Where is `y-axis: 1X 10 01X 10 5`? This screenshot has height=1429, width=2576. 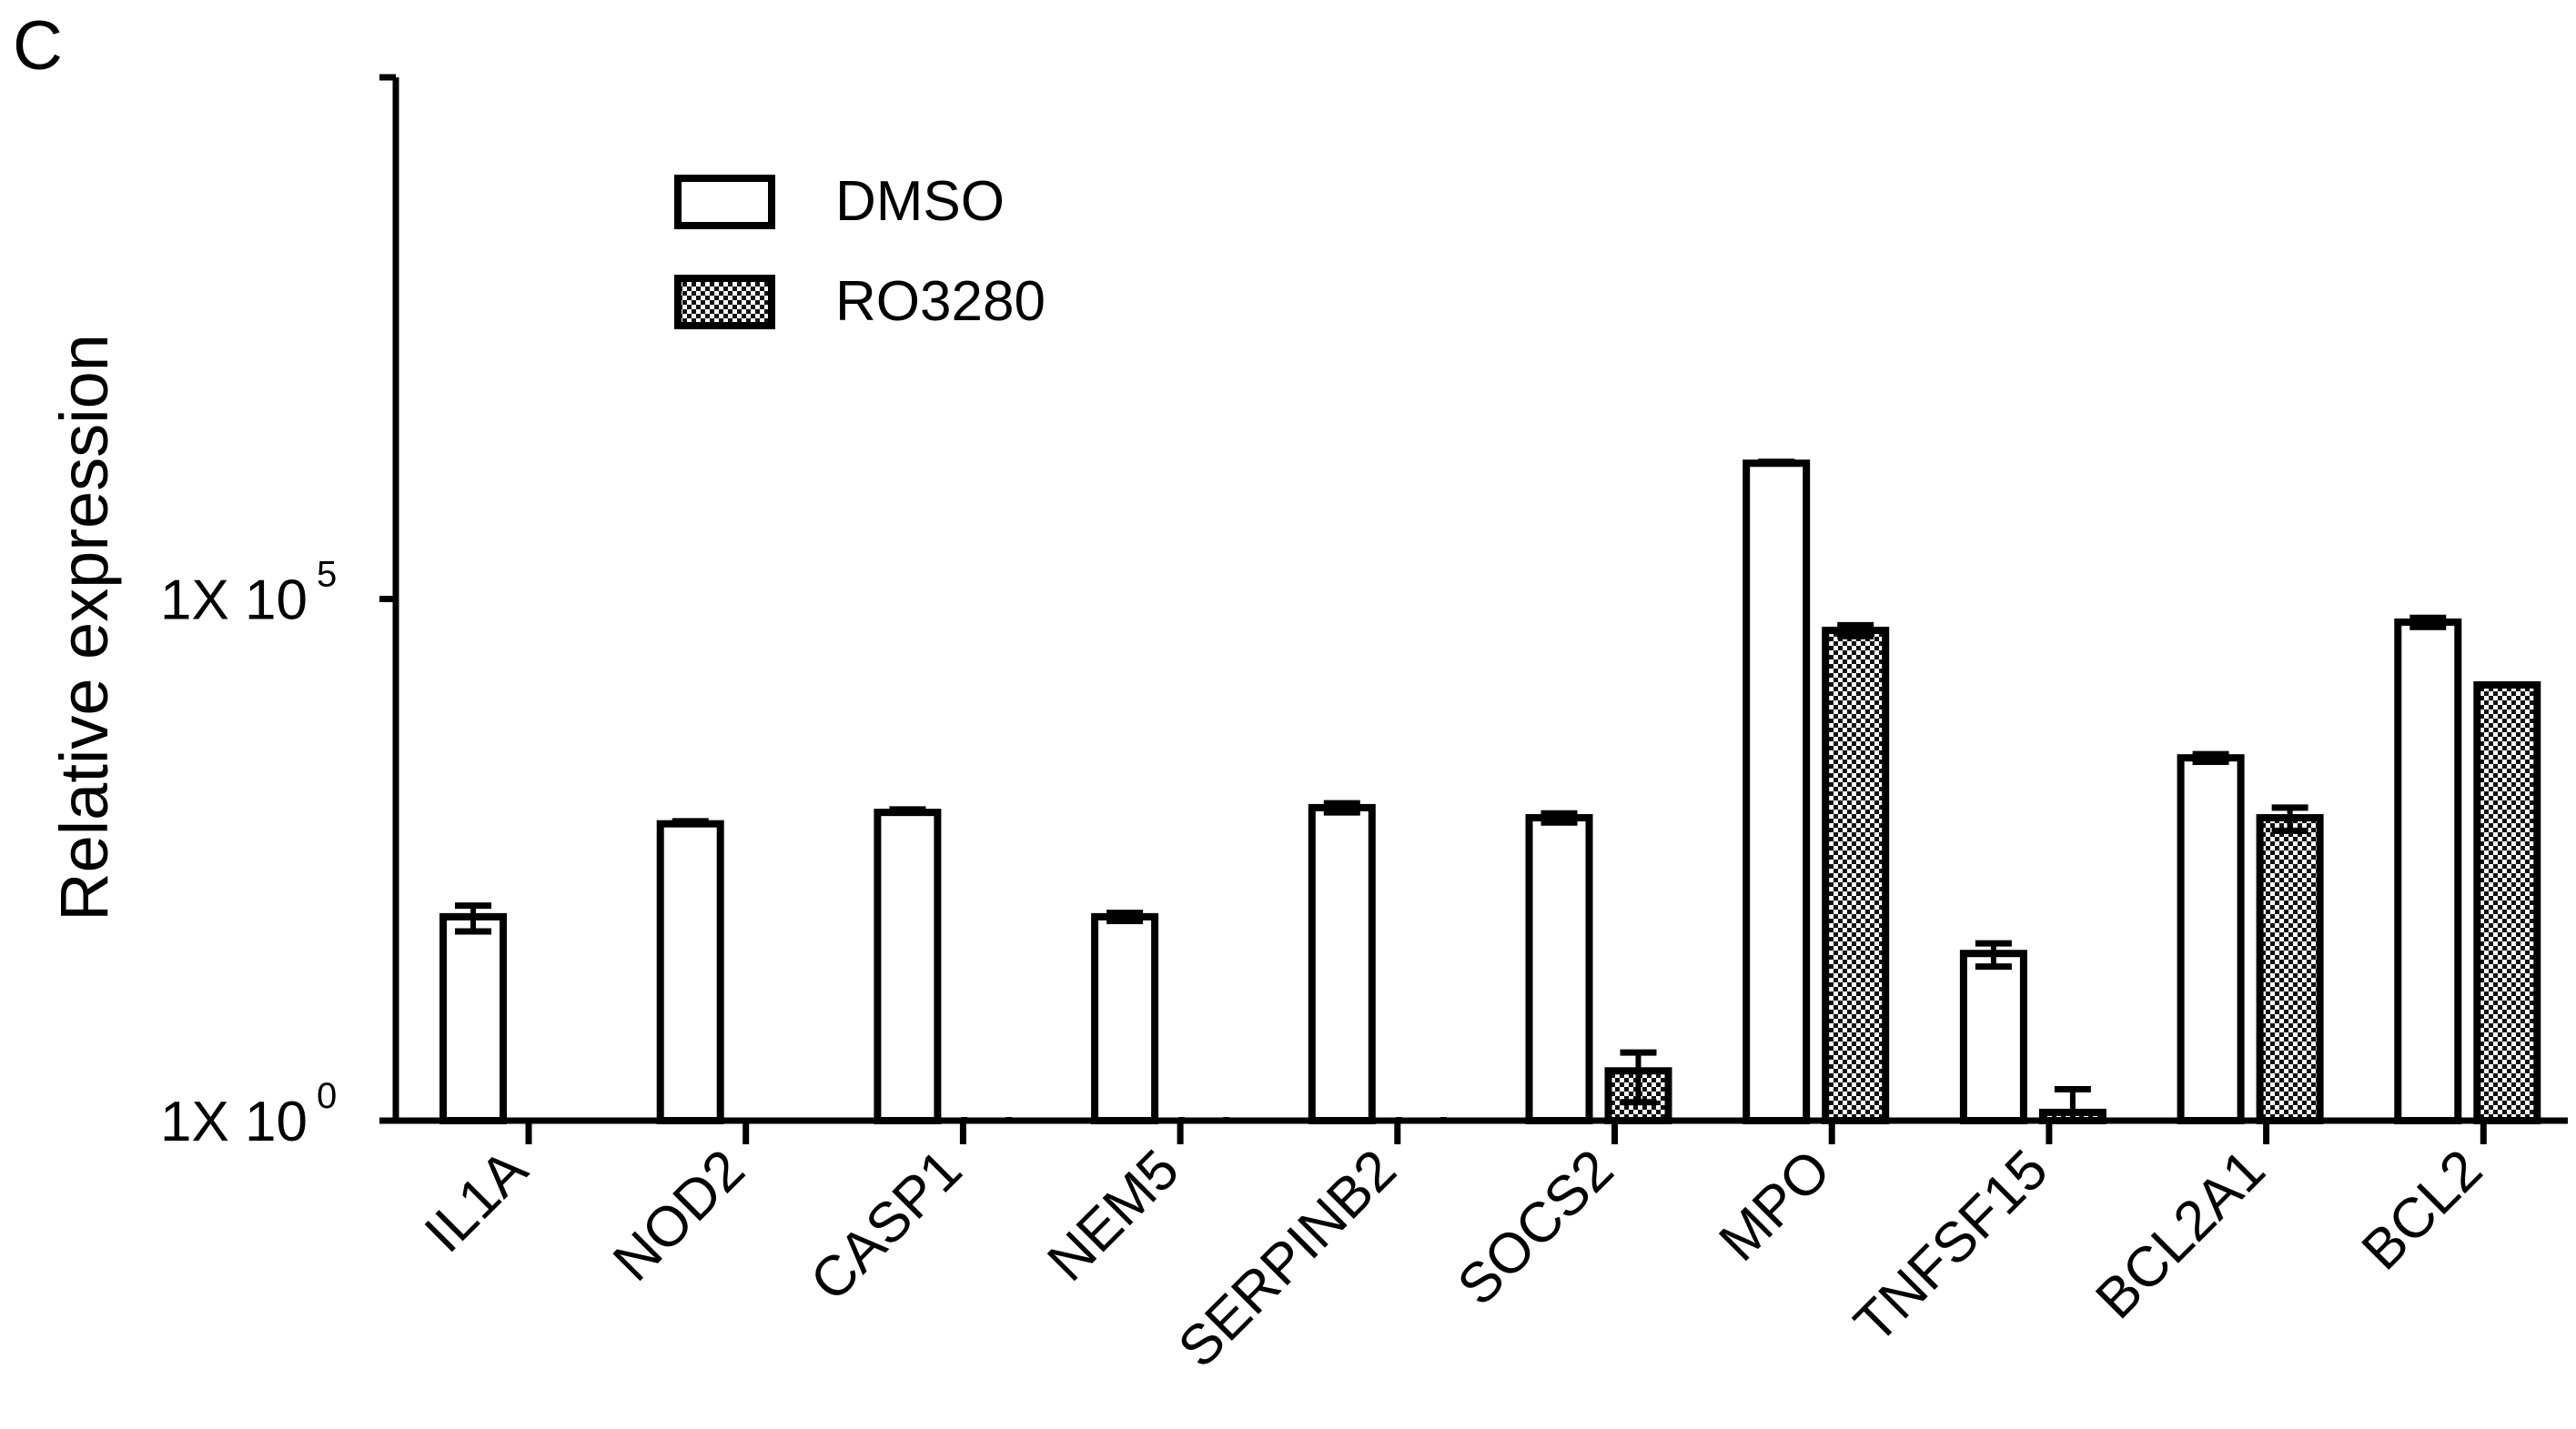
y-axis: 1X 10 01X 10 5 is located at coordinates (279, 613).